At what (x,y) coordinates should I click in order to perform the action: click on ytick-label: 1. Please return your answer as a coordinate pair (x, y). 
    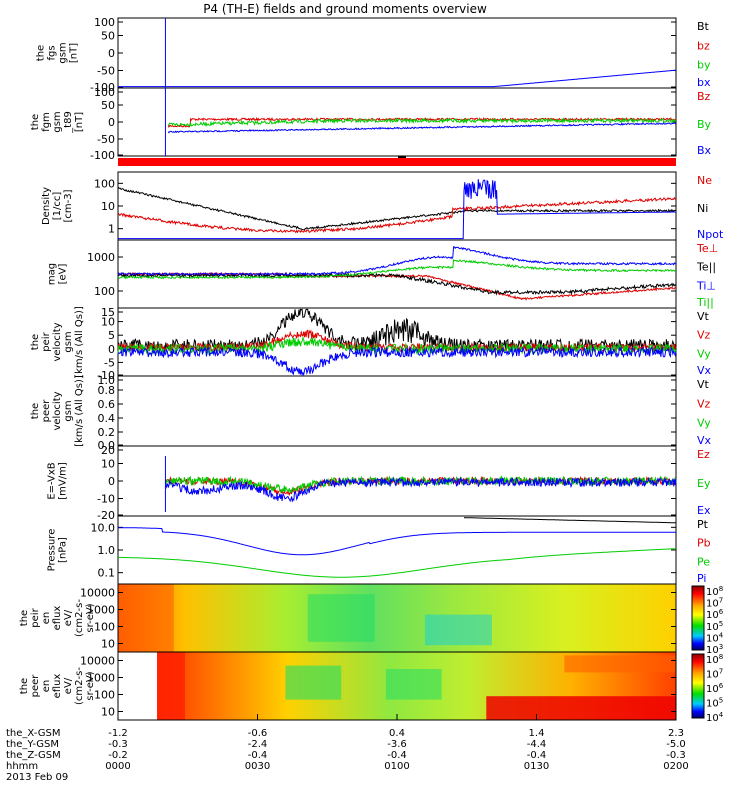
    Looking at the image, I should click on (111, 229).